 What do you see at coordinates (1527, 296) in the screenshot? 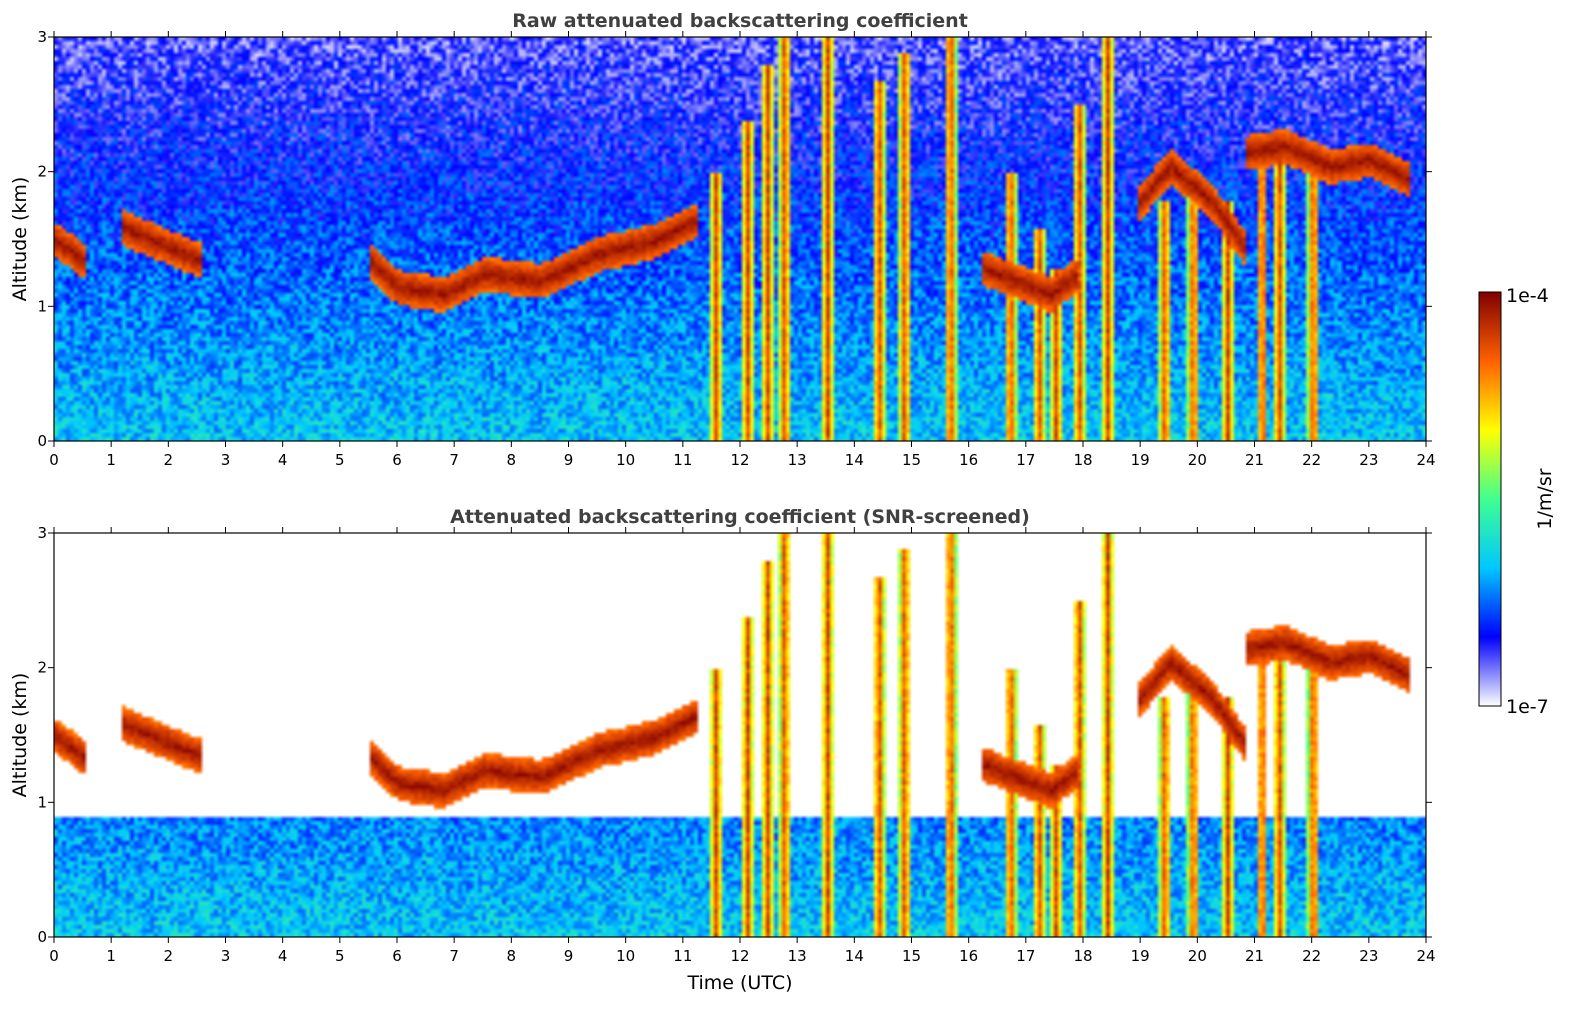
I see `colorbar-max-label: 1e-4` at bounding box center [1527, 296].